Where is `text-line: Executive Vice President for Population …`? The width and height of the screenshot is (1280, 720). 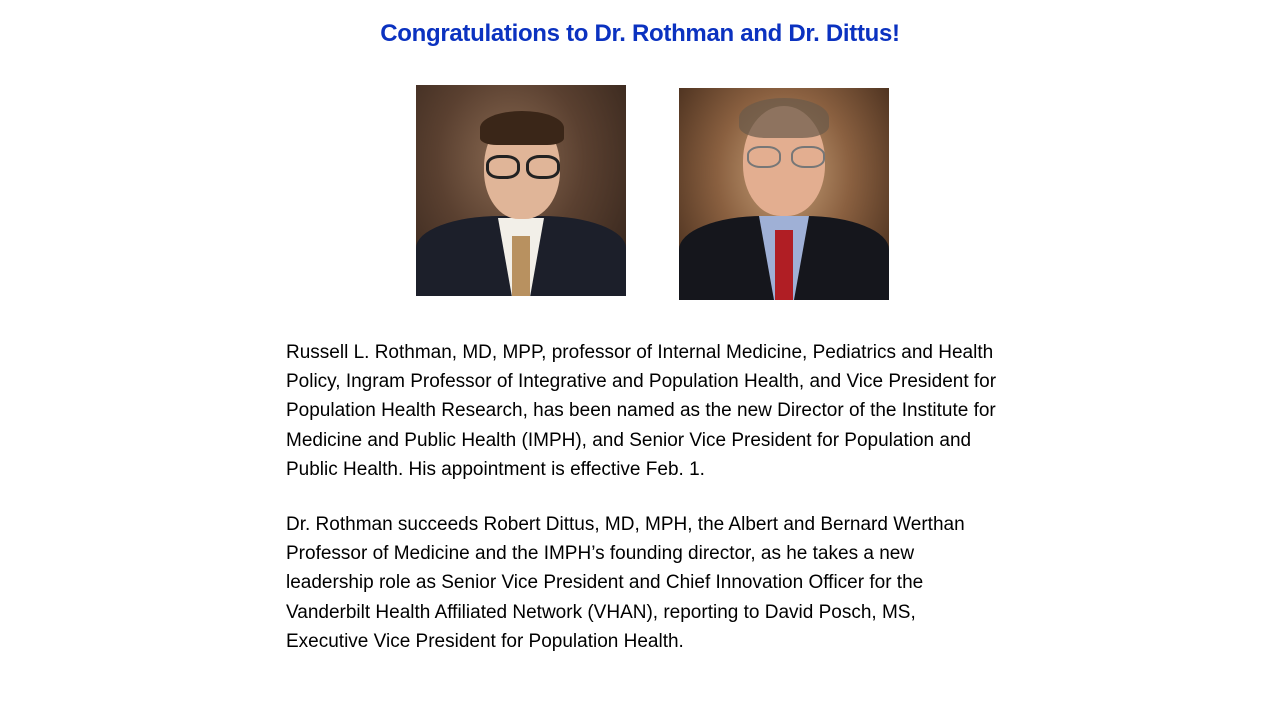 text-line: Executive Vice President for Population … is located at coordinates (485, 641).